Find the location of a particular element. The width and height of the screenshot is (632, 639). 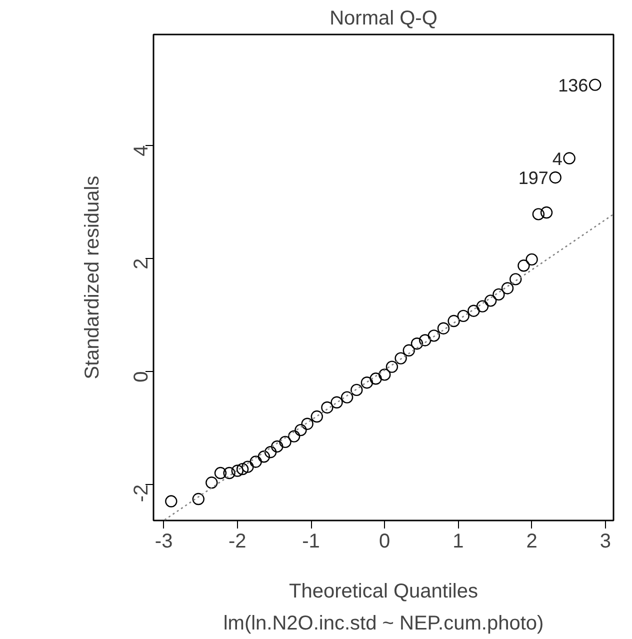

y-tick-label: 4 is located at coordinates (141, 150).